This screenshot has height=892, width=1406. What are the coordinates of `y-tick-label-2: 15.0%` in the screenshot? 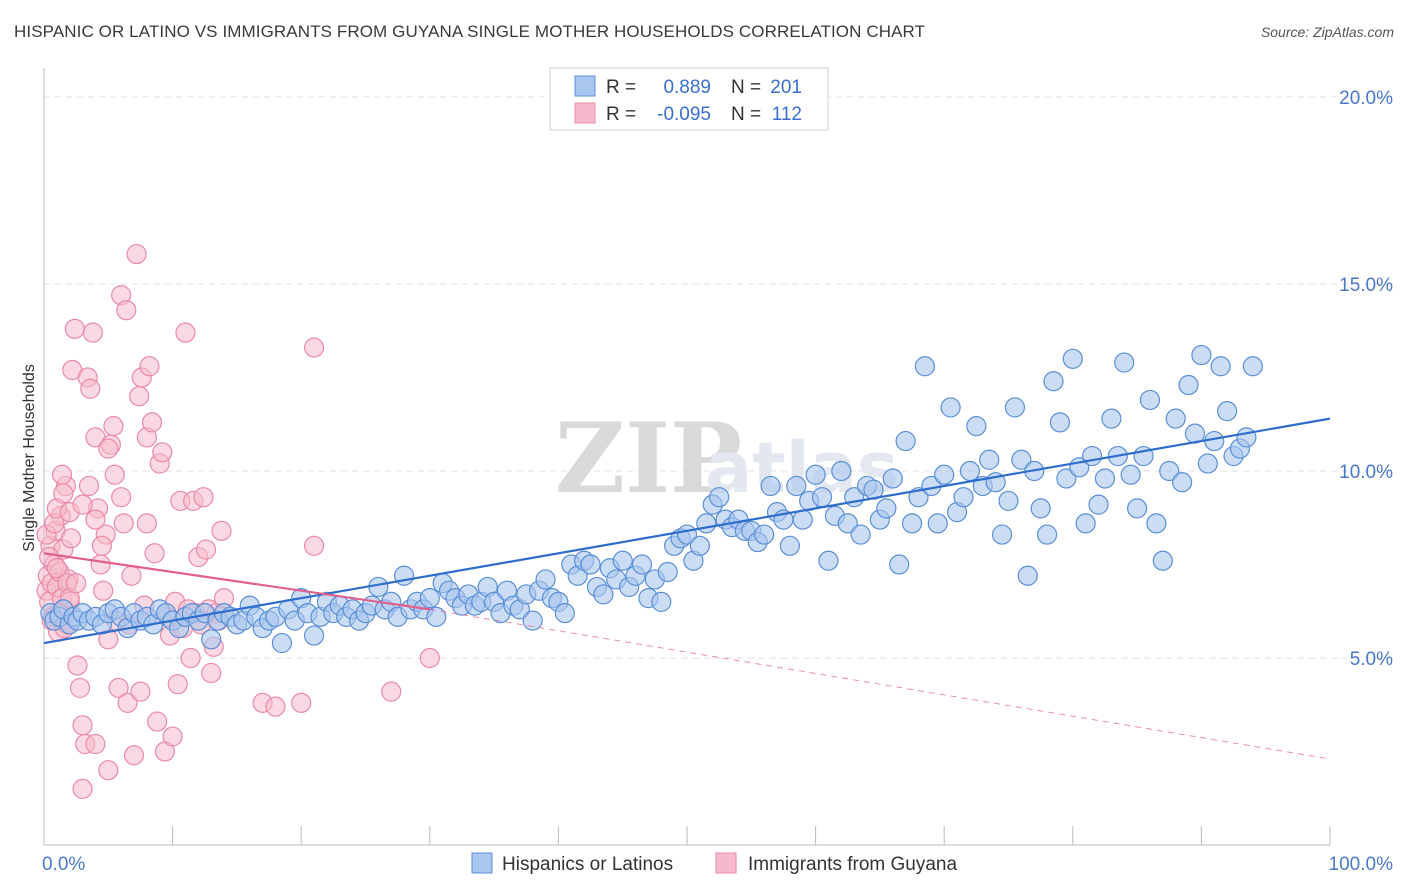 It's located at (1366, 285).